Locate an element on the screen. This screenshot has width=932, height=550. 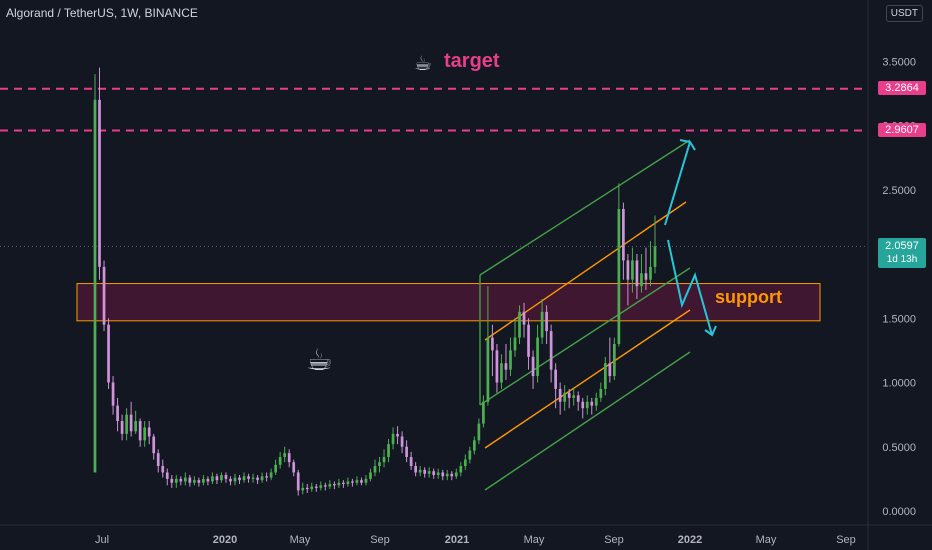
y-tick-label: 0.0000 is located at coordinates (899, 512).